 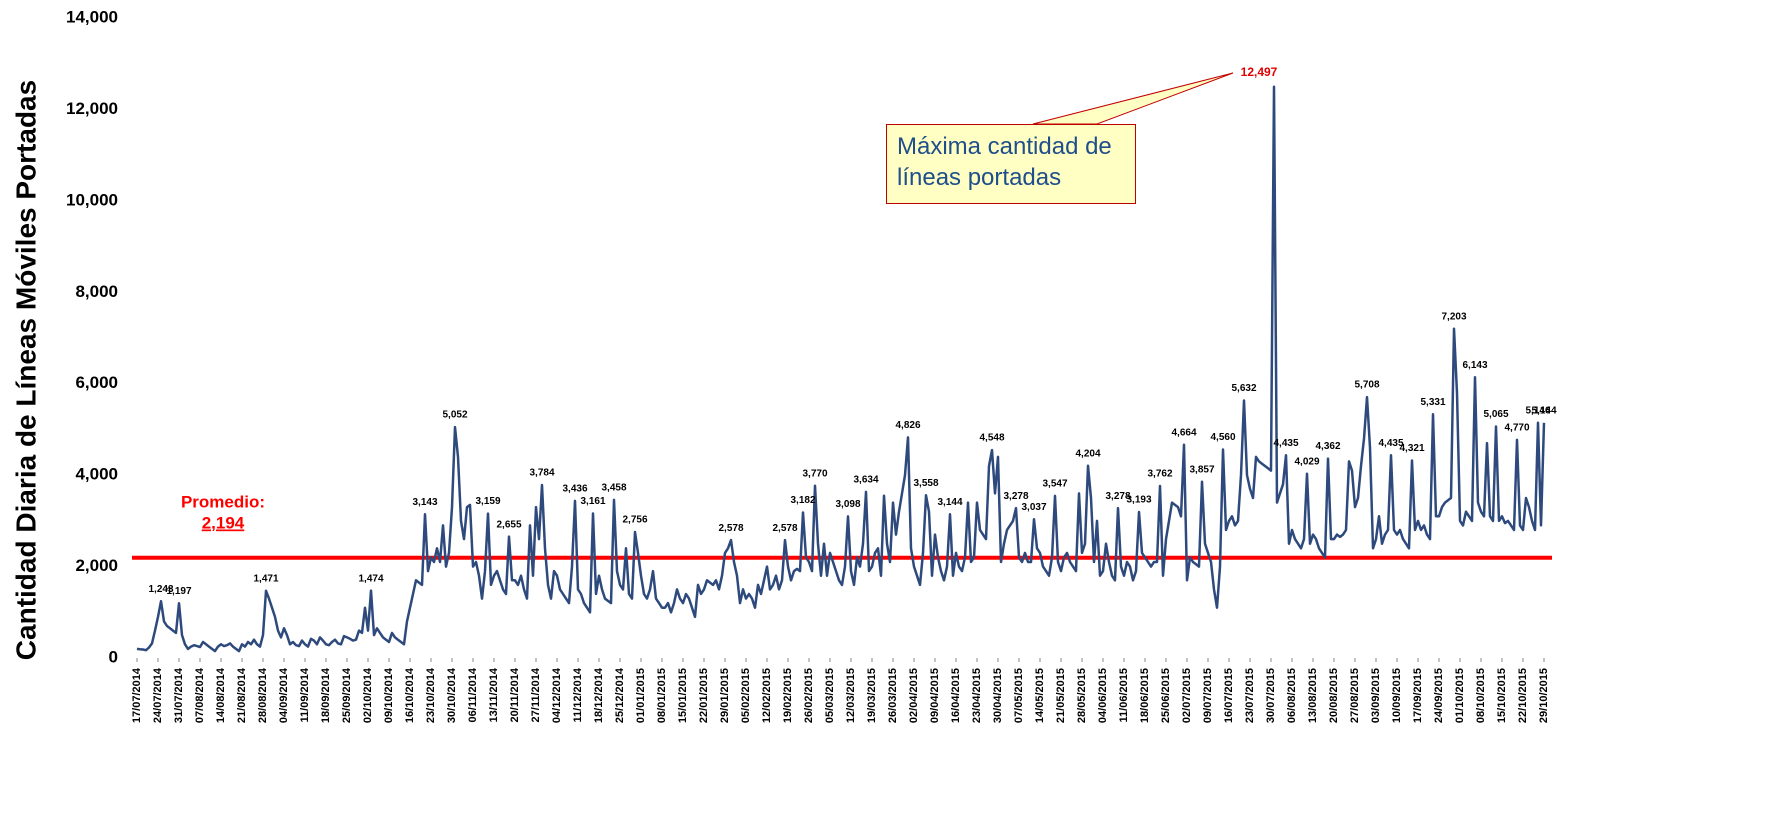 What do you see at coordinates (536, 694) in the screenshot?
I see `x-tick-label: 27/11/2014` at bounding box center [536, 694].